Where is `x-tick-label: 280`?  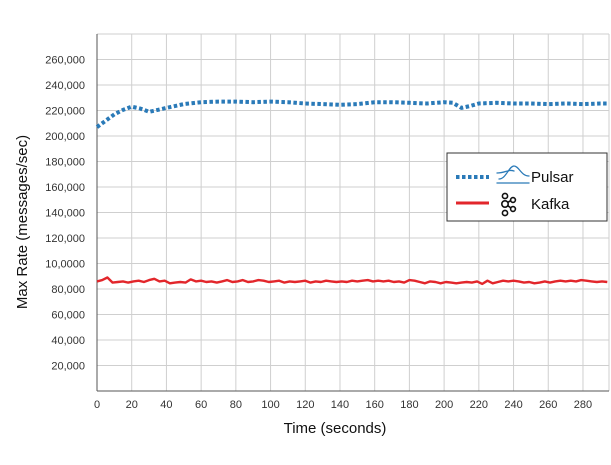
x-tick-label: 280 is located at coordinates (583, 405).